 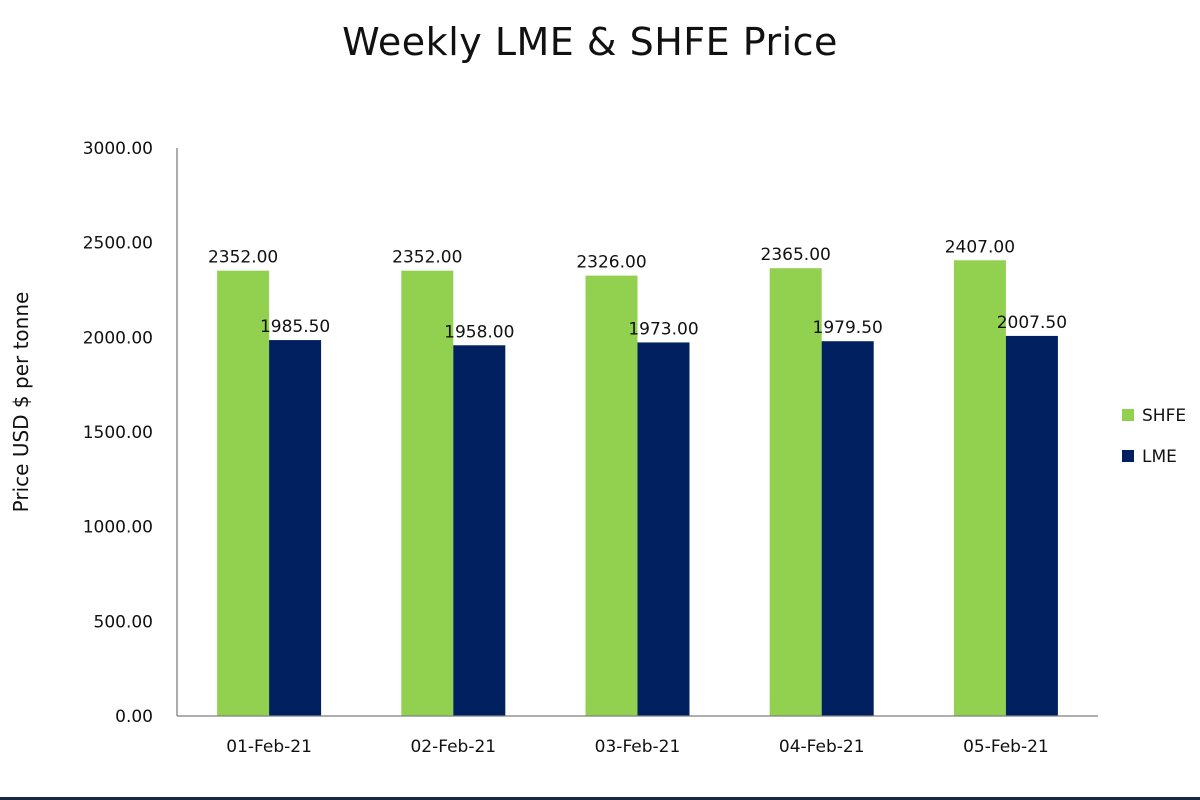 What do you see at coordinates (1006, 747) in the screenshot?
I see `x-tick-label: 05-Feb-21` at bounding box center [1006, 747].